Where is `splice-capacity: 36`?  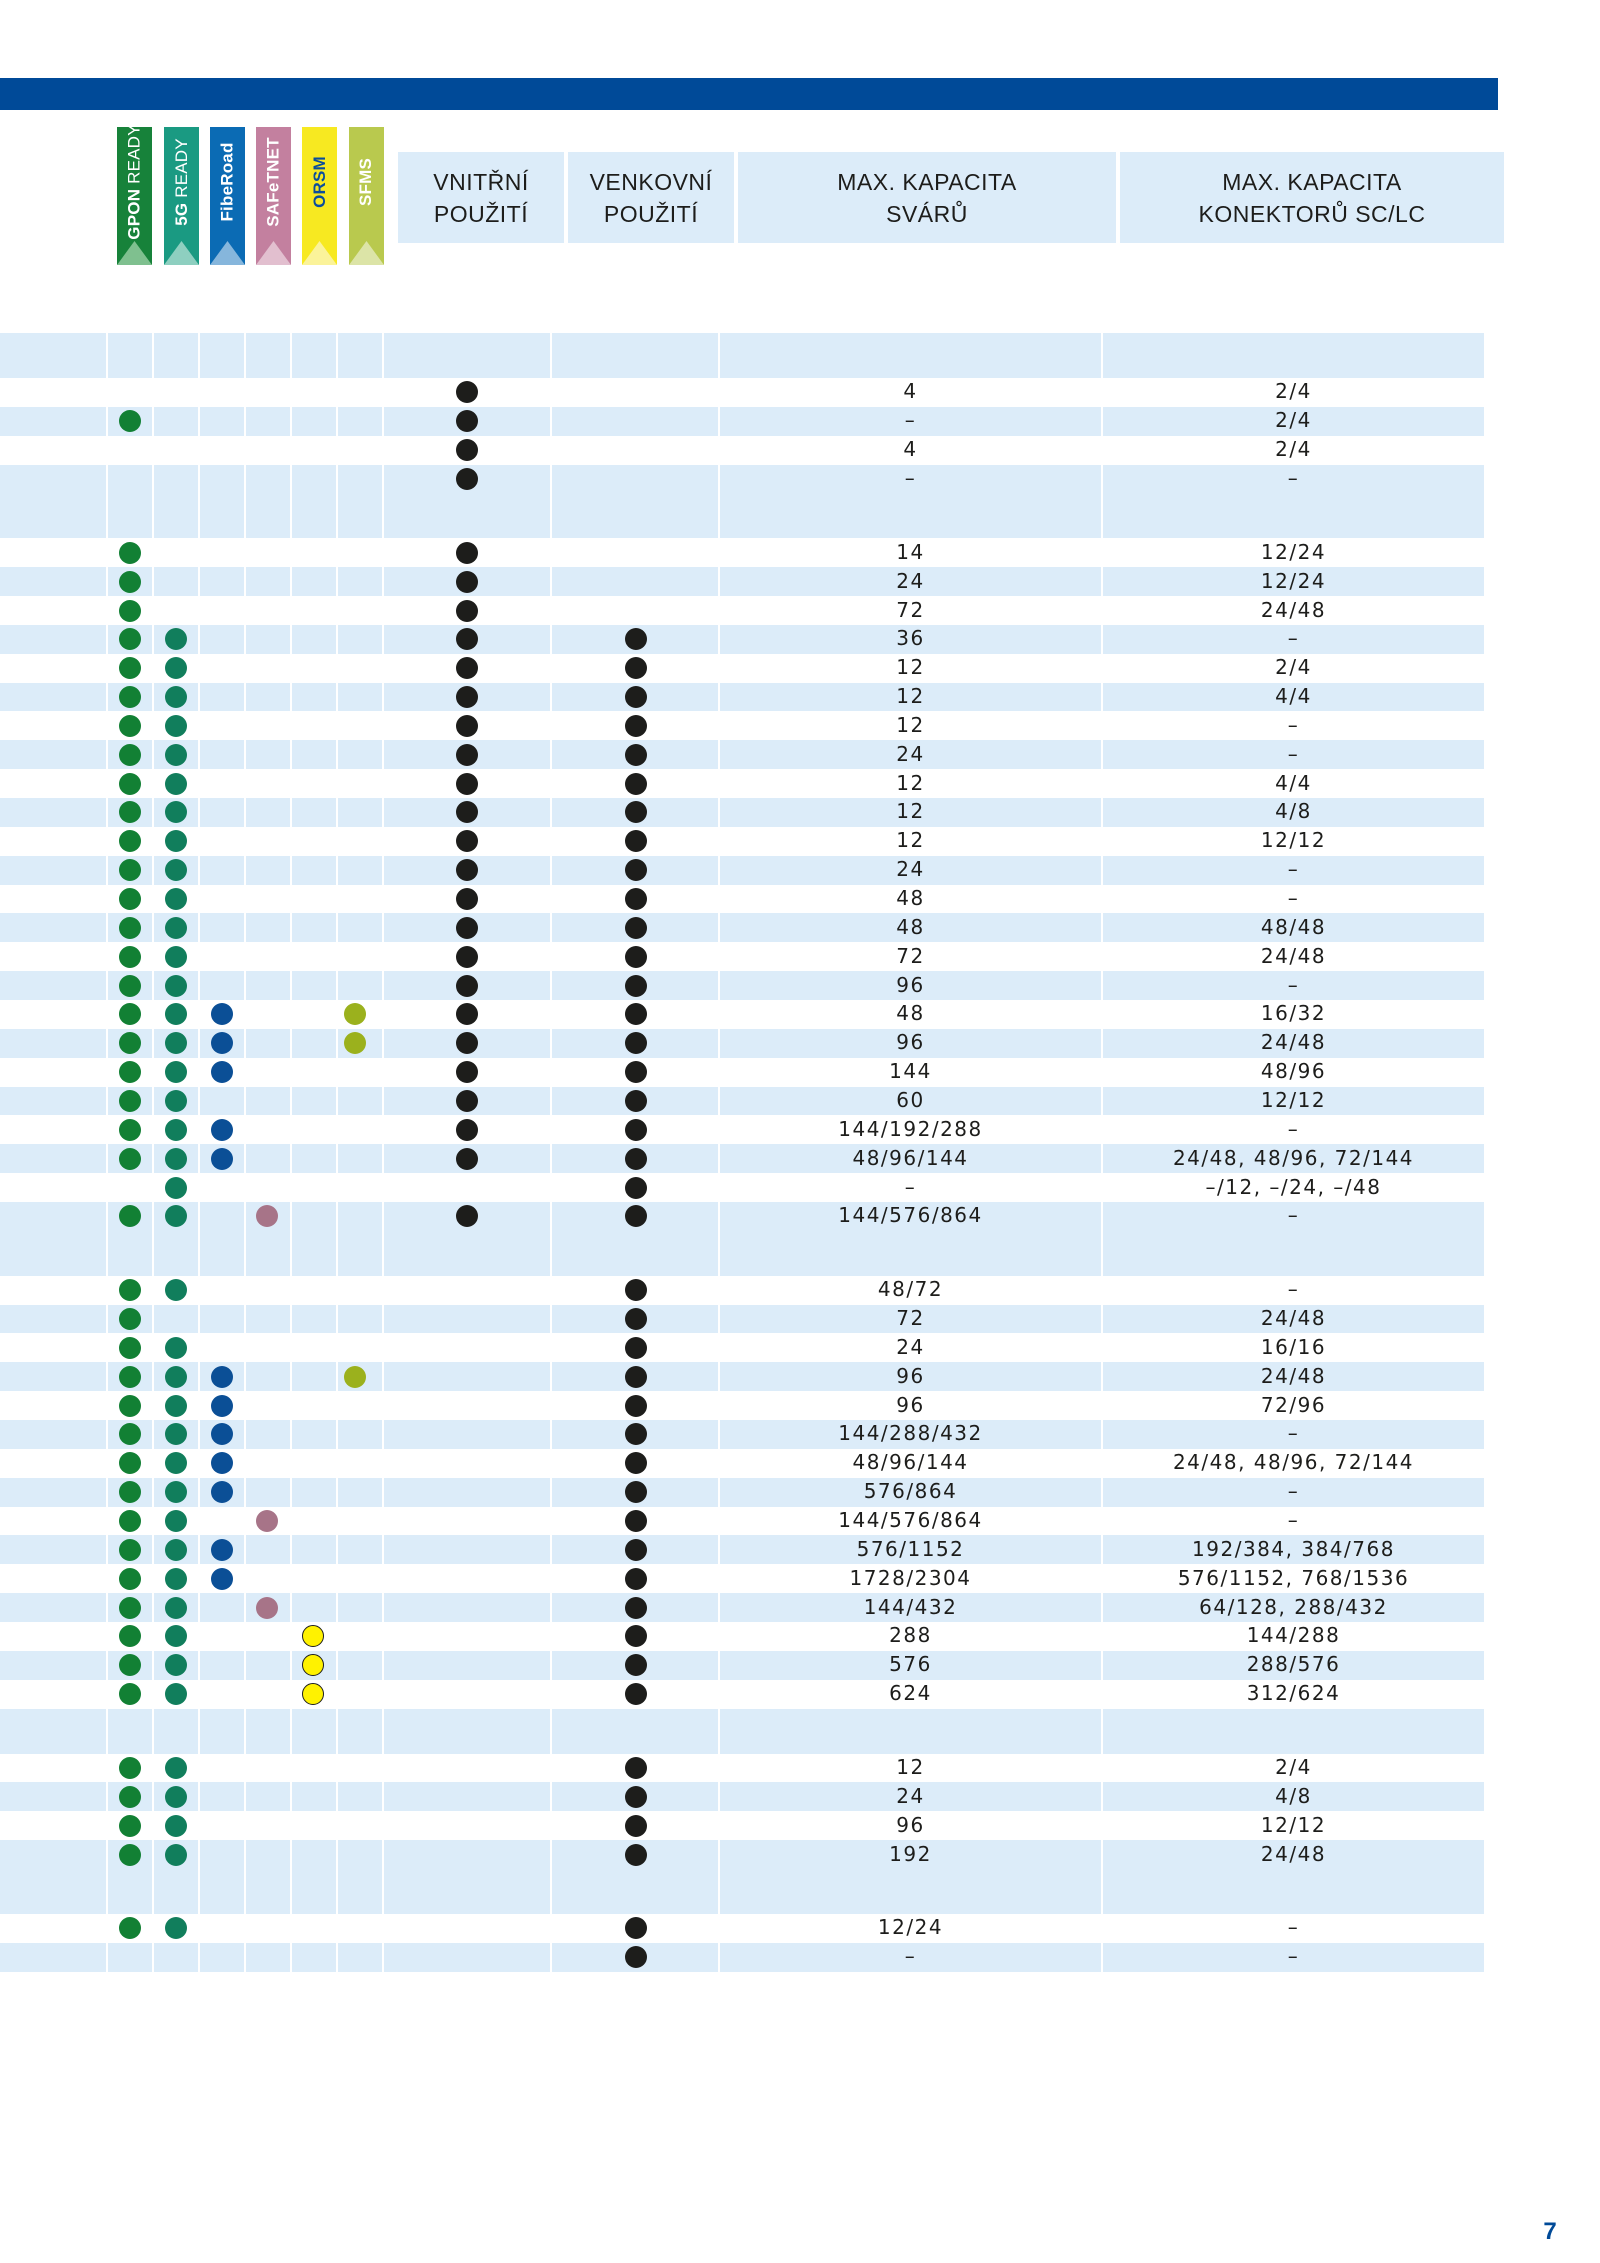 splice-capacity: 36 is located at coordinates (910, 638).